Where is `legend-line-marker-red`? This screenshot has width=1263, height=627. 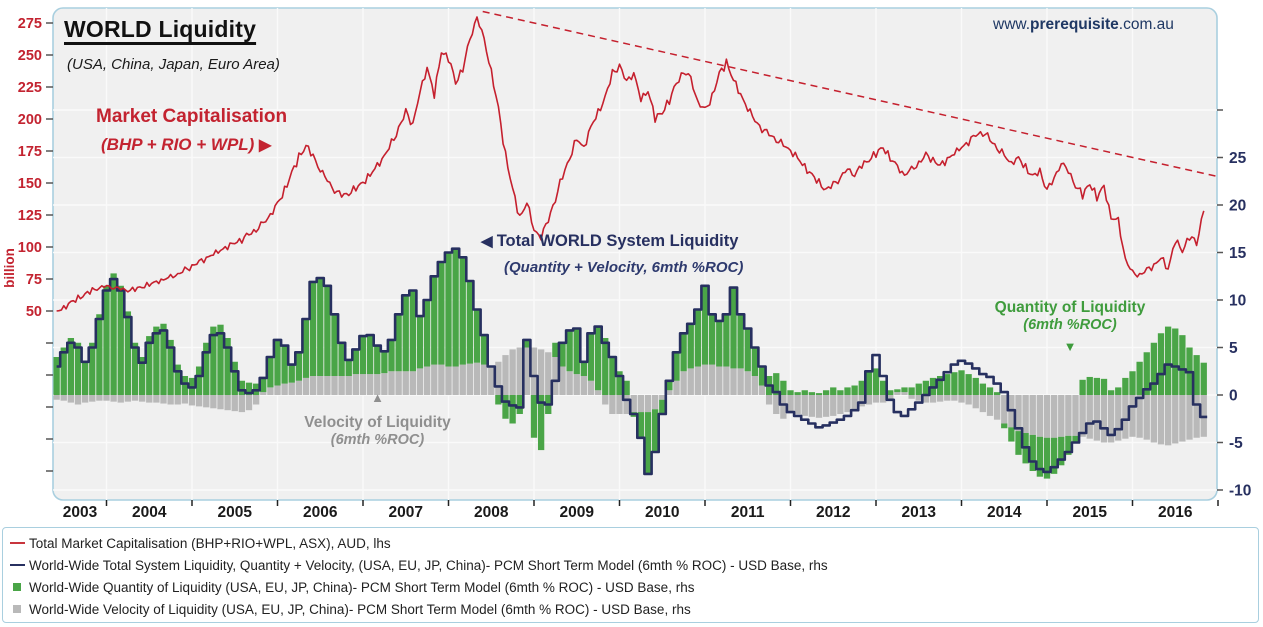
legend-line-marker-red is located at coordinates (17, 543).